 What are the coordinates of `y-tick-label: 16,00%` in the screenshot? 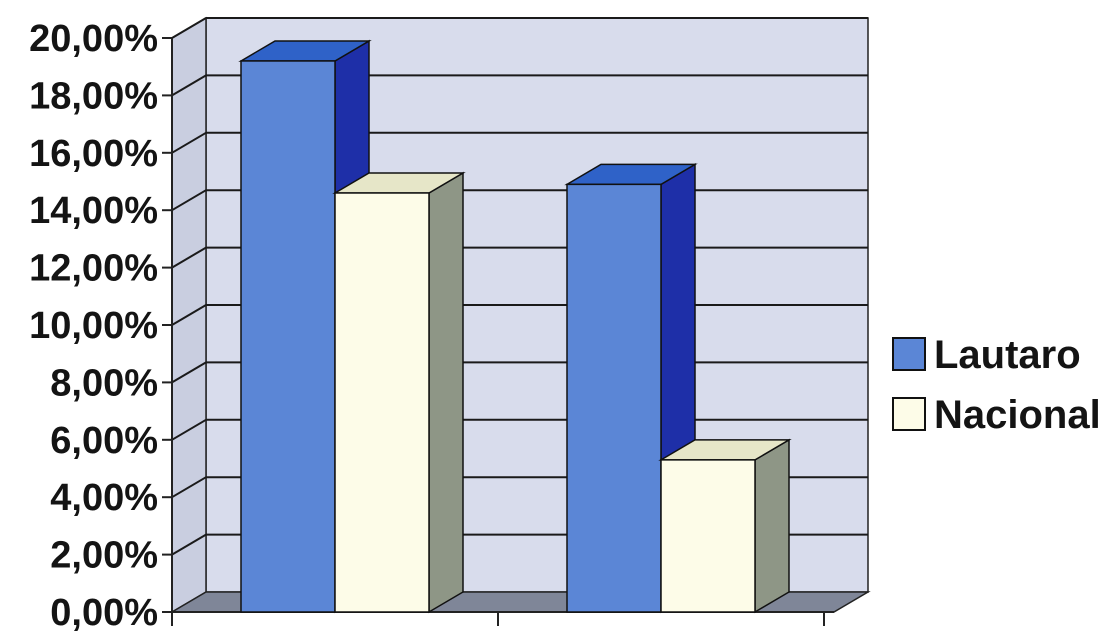 It's located at (93, 154).